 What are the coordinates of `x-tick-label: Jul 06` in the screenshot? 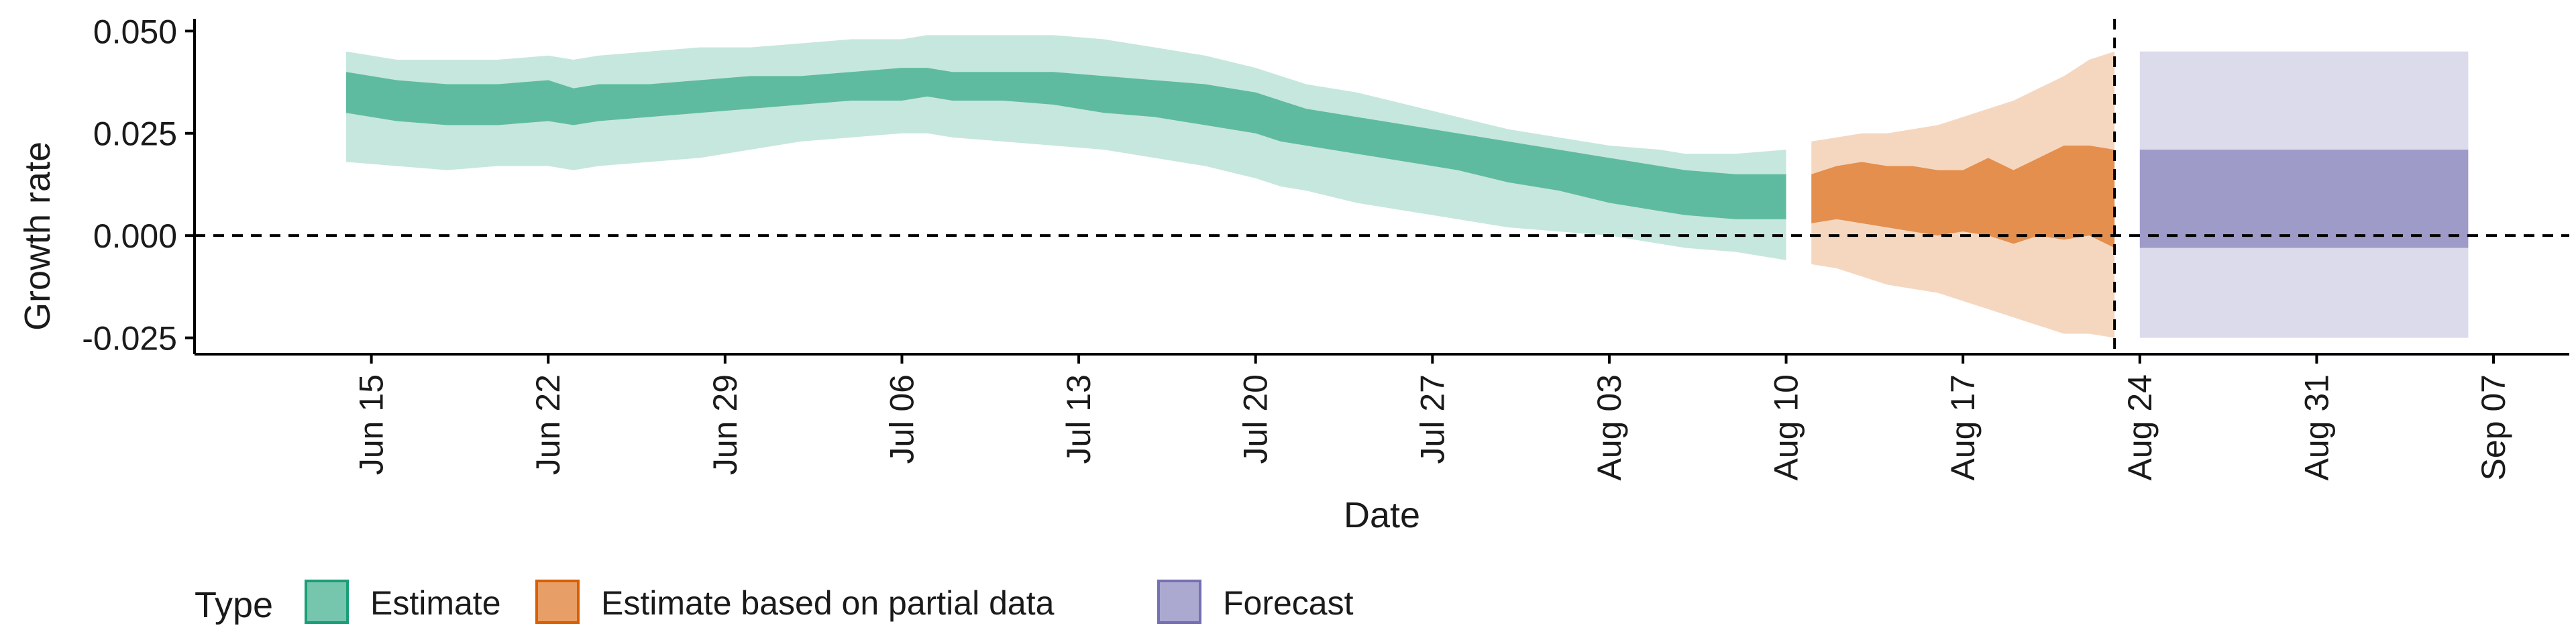 It's located at (901, 419).